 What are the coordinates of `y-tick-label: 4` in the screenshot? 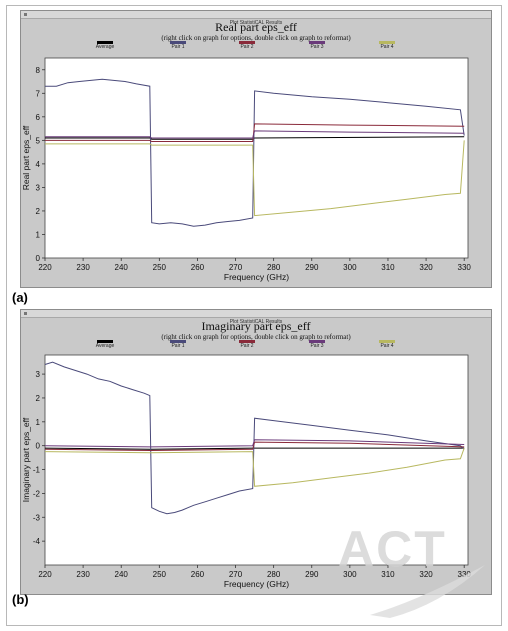 It's located at (38, 164).